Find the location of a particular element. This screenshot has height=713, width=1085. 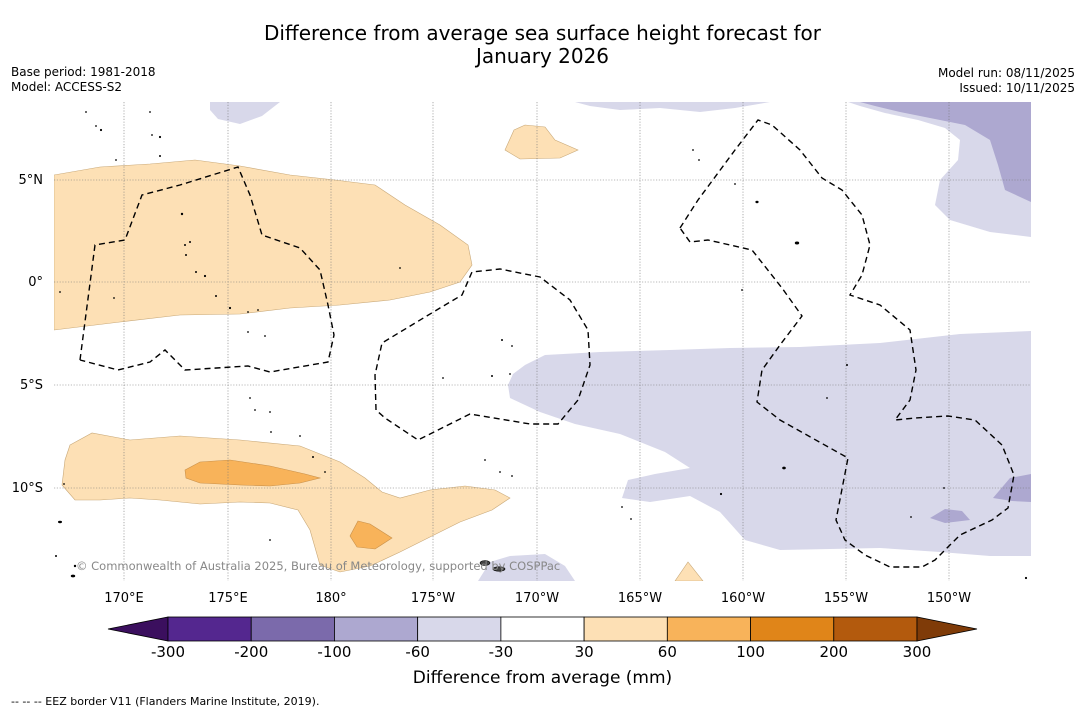

anomaly-region-bottom is located at coordinates (526, 567).